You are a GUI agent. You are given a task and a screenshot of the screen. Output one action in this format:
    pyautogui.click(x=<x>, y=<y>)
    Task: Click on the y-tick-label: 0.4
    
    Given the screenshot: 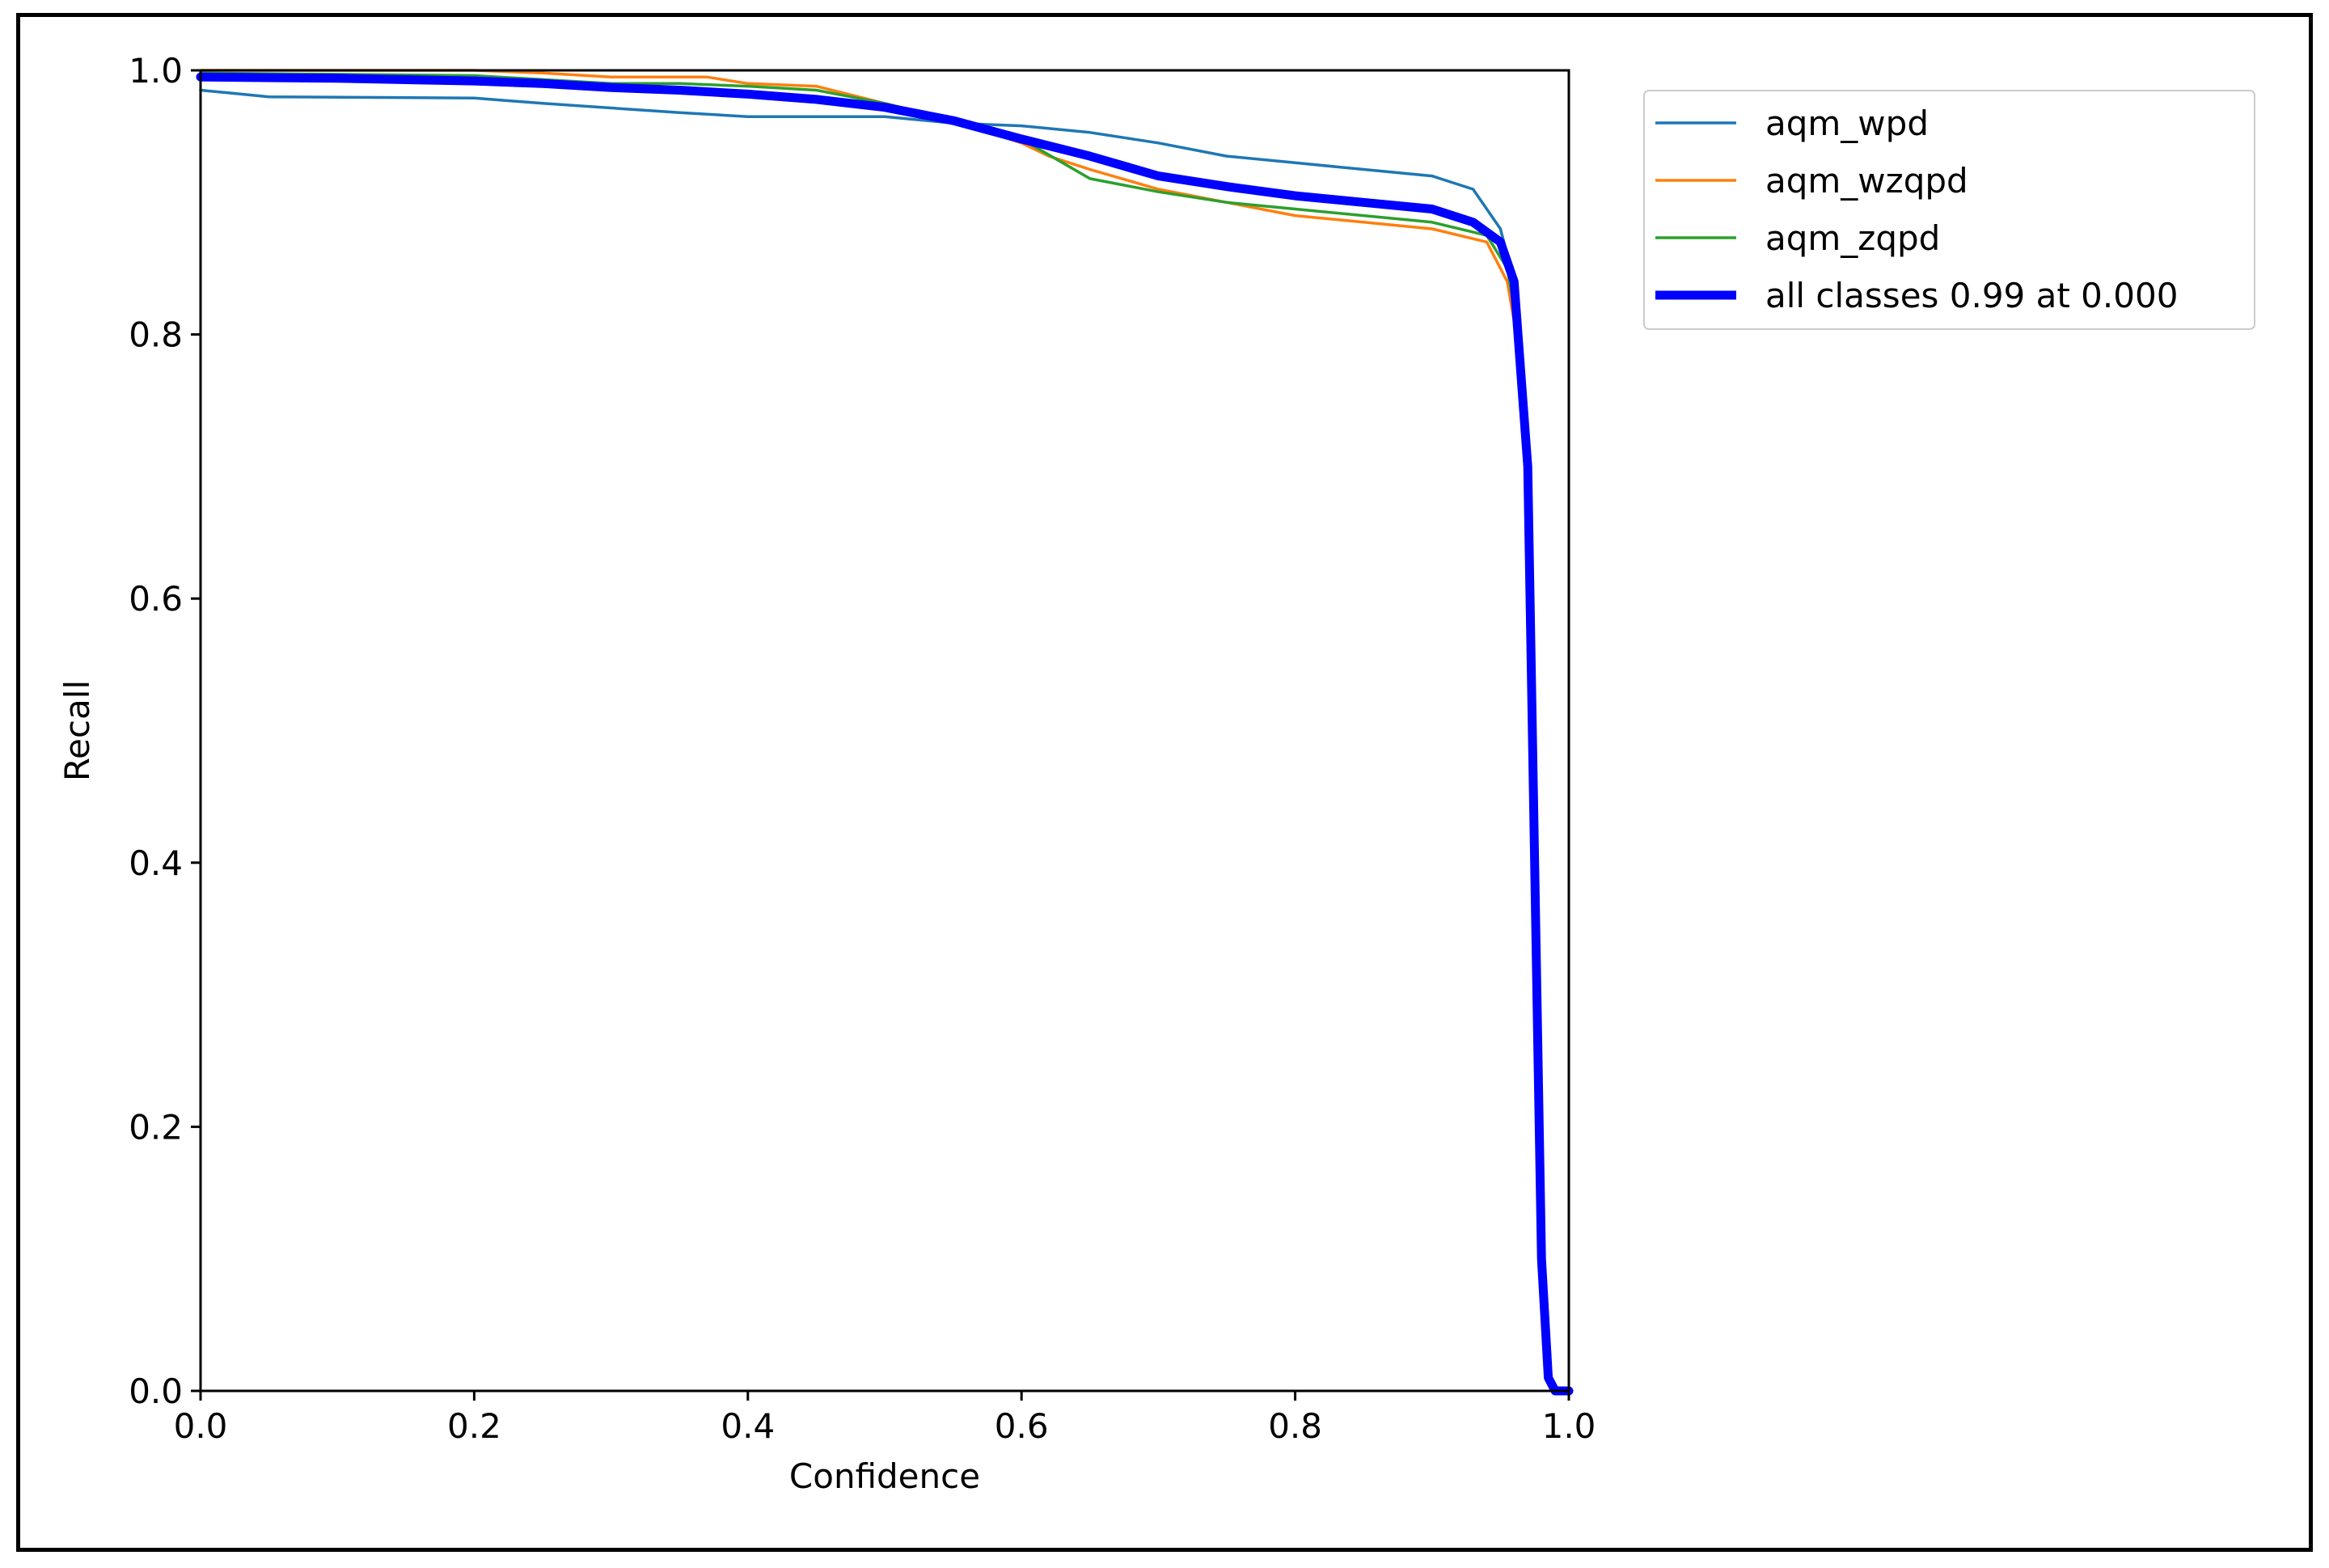 What is the action you would take?
    pyautogui.click(x=156, y=863)
    